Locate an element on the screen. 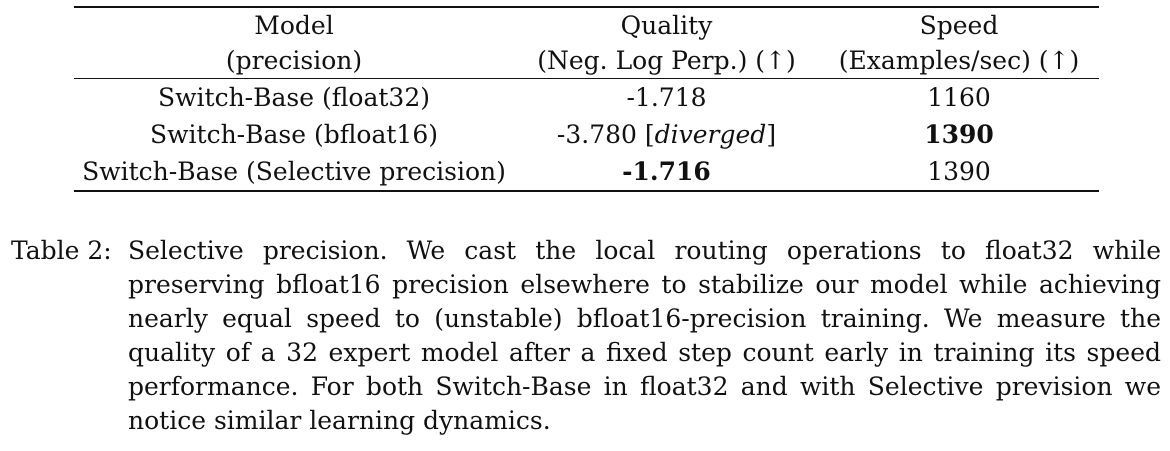  header-model-sub: (precision) is located at coordinates (294, 60).